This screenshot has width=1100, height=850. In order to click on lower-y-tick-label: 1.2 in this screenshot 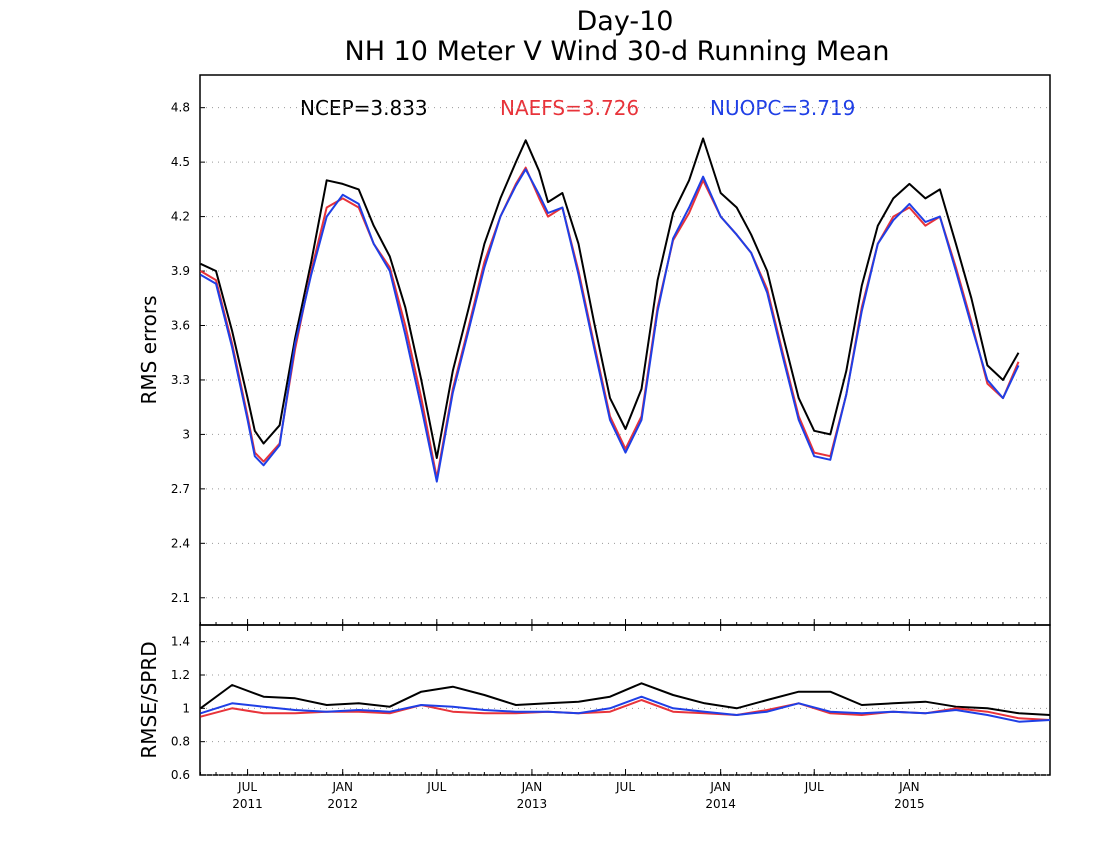, I will do `click(180, 675)`.